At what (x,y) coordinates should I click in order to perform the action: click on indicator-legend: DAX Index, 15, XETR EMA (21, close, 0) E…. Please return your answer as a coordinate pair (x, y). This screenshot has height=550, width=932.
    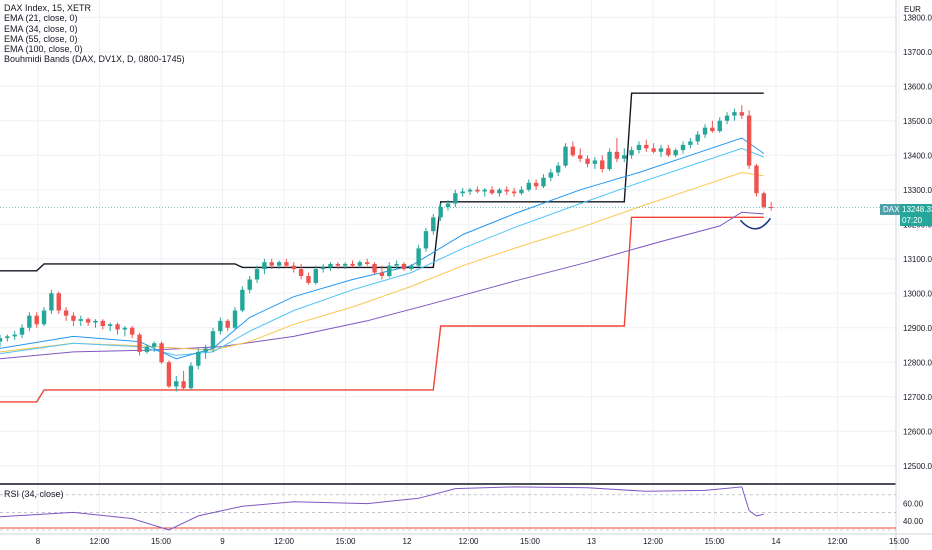
    Looking at the image, I should click on (94, 34).